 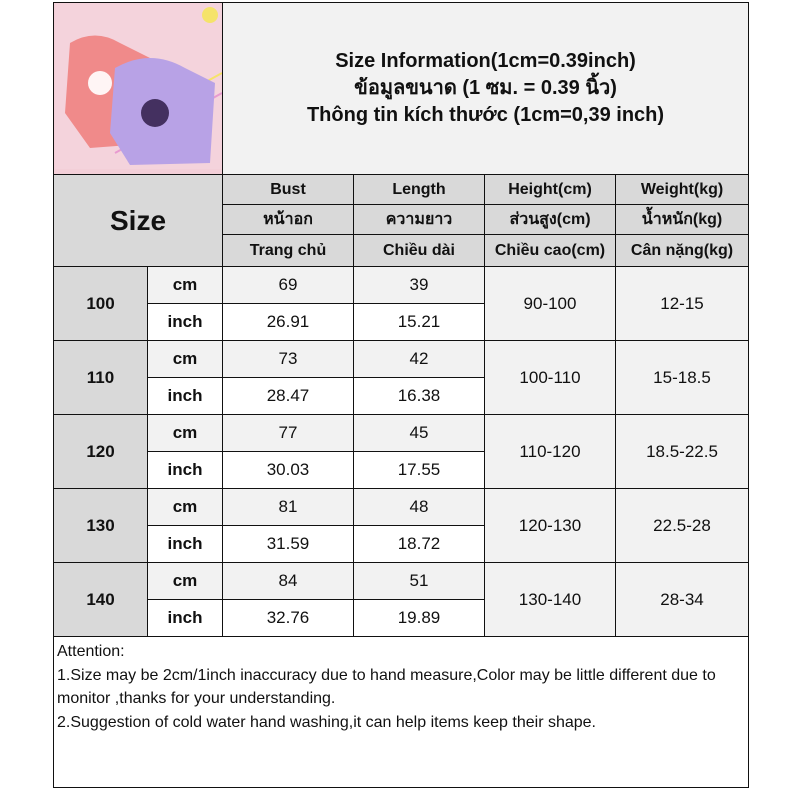 I want to click on table-row-cm: 120 cm 77 45 110-120 18.5-22.5, so click(x=401, y=451).